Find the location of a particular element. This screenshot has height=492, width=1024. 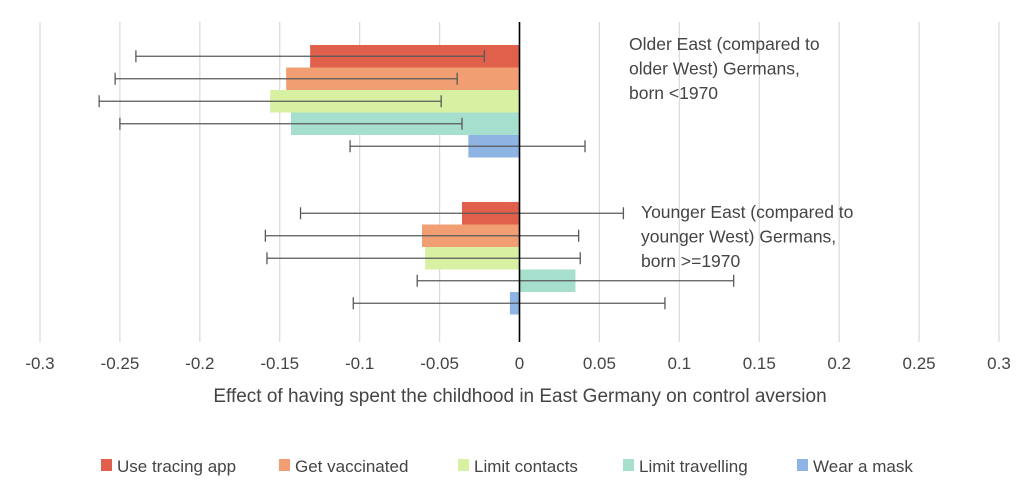

legend-item-limit-contacts: Limit contacts is located at coordinates (518, 466).